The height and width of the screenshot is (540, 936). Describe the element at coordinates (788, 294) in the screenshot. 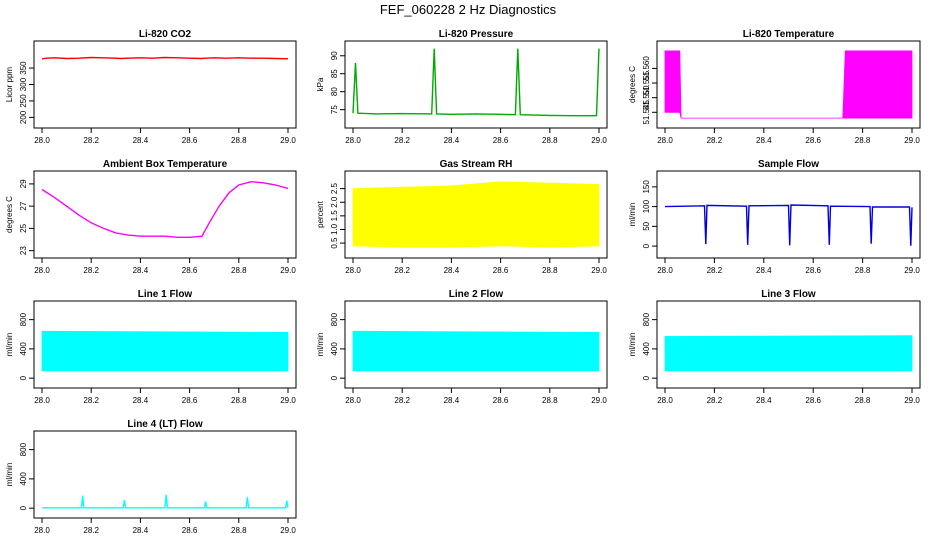

I see `panel-title: Line 3 Flow` at that location.